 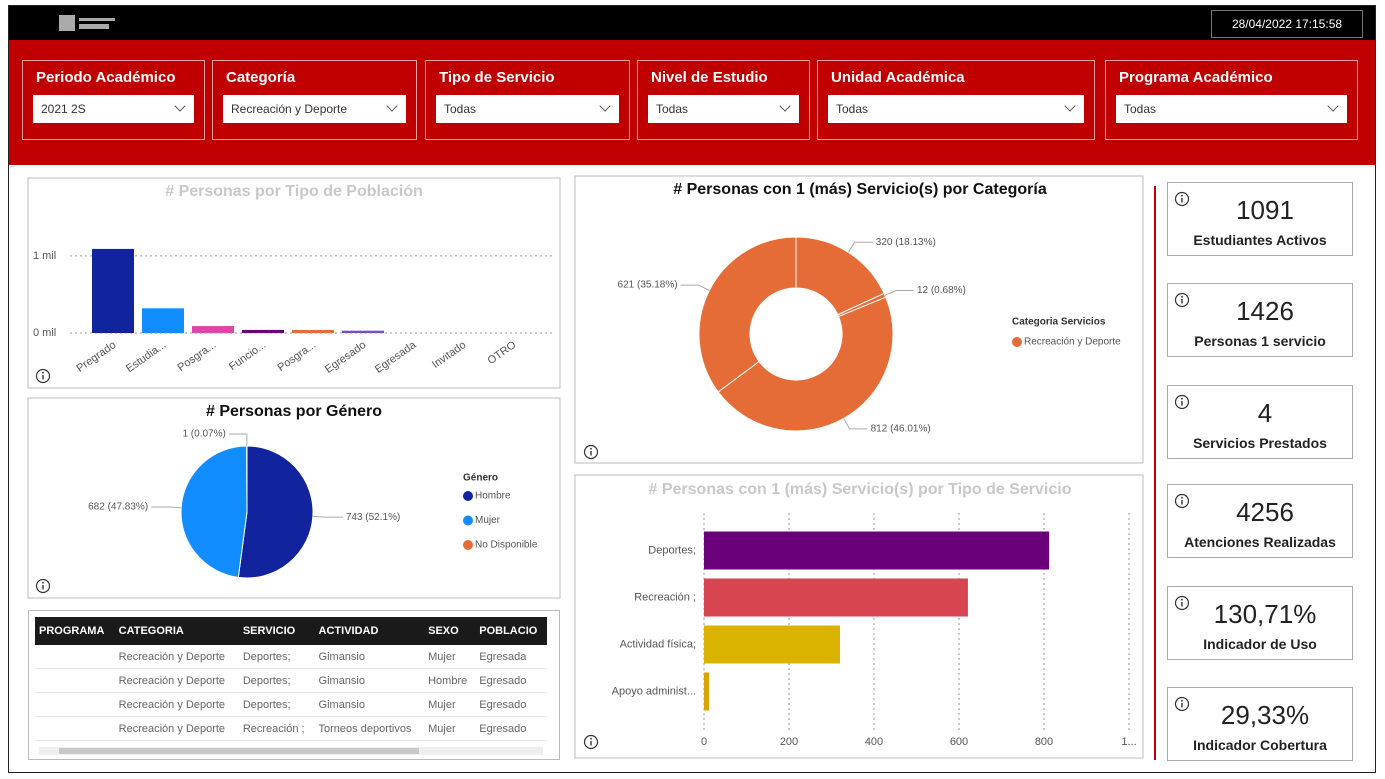 What do you see at coordinates (106, 77) in the screenshot?
I see `filter-label: Periodo Académico` at bounding box center [106, 77].